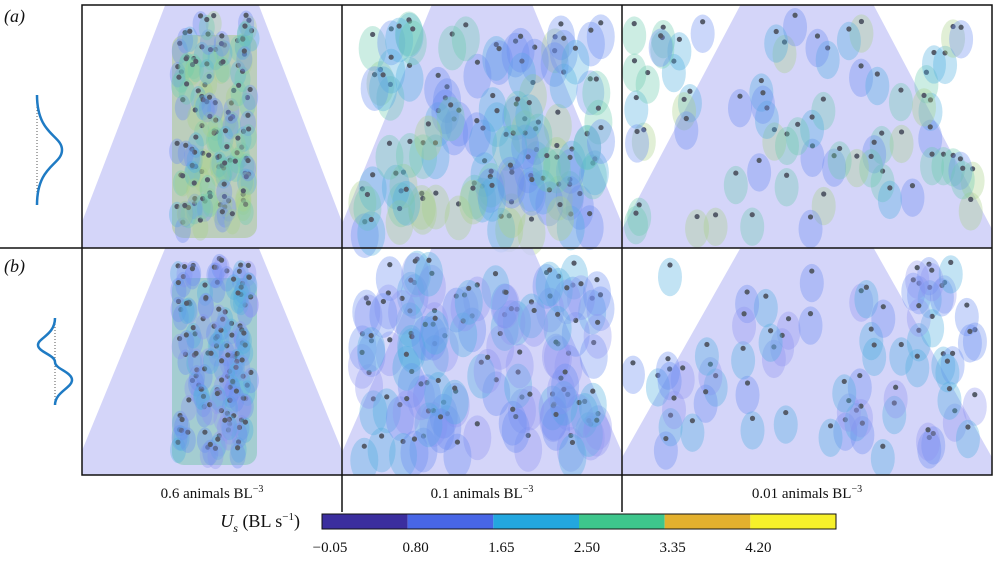 Image resolution: width=996 pixels, height=562 pixels. Describe the element at coordinates (416, 548) in the screenshot. I see `colorbar-tick-label: 0.80` at that location.